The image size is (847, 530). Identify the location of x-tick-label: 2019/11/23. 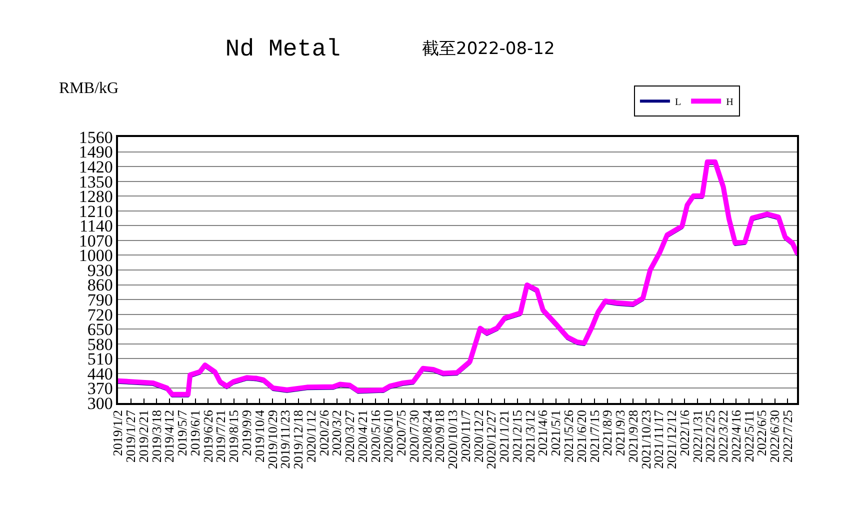
(285, 439).